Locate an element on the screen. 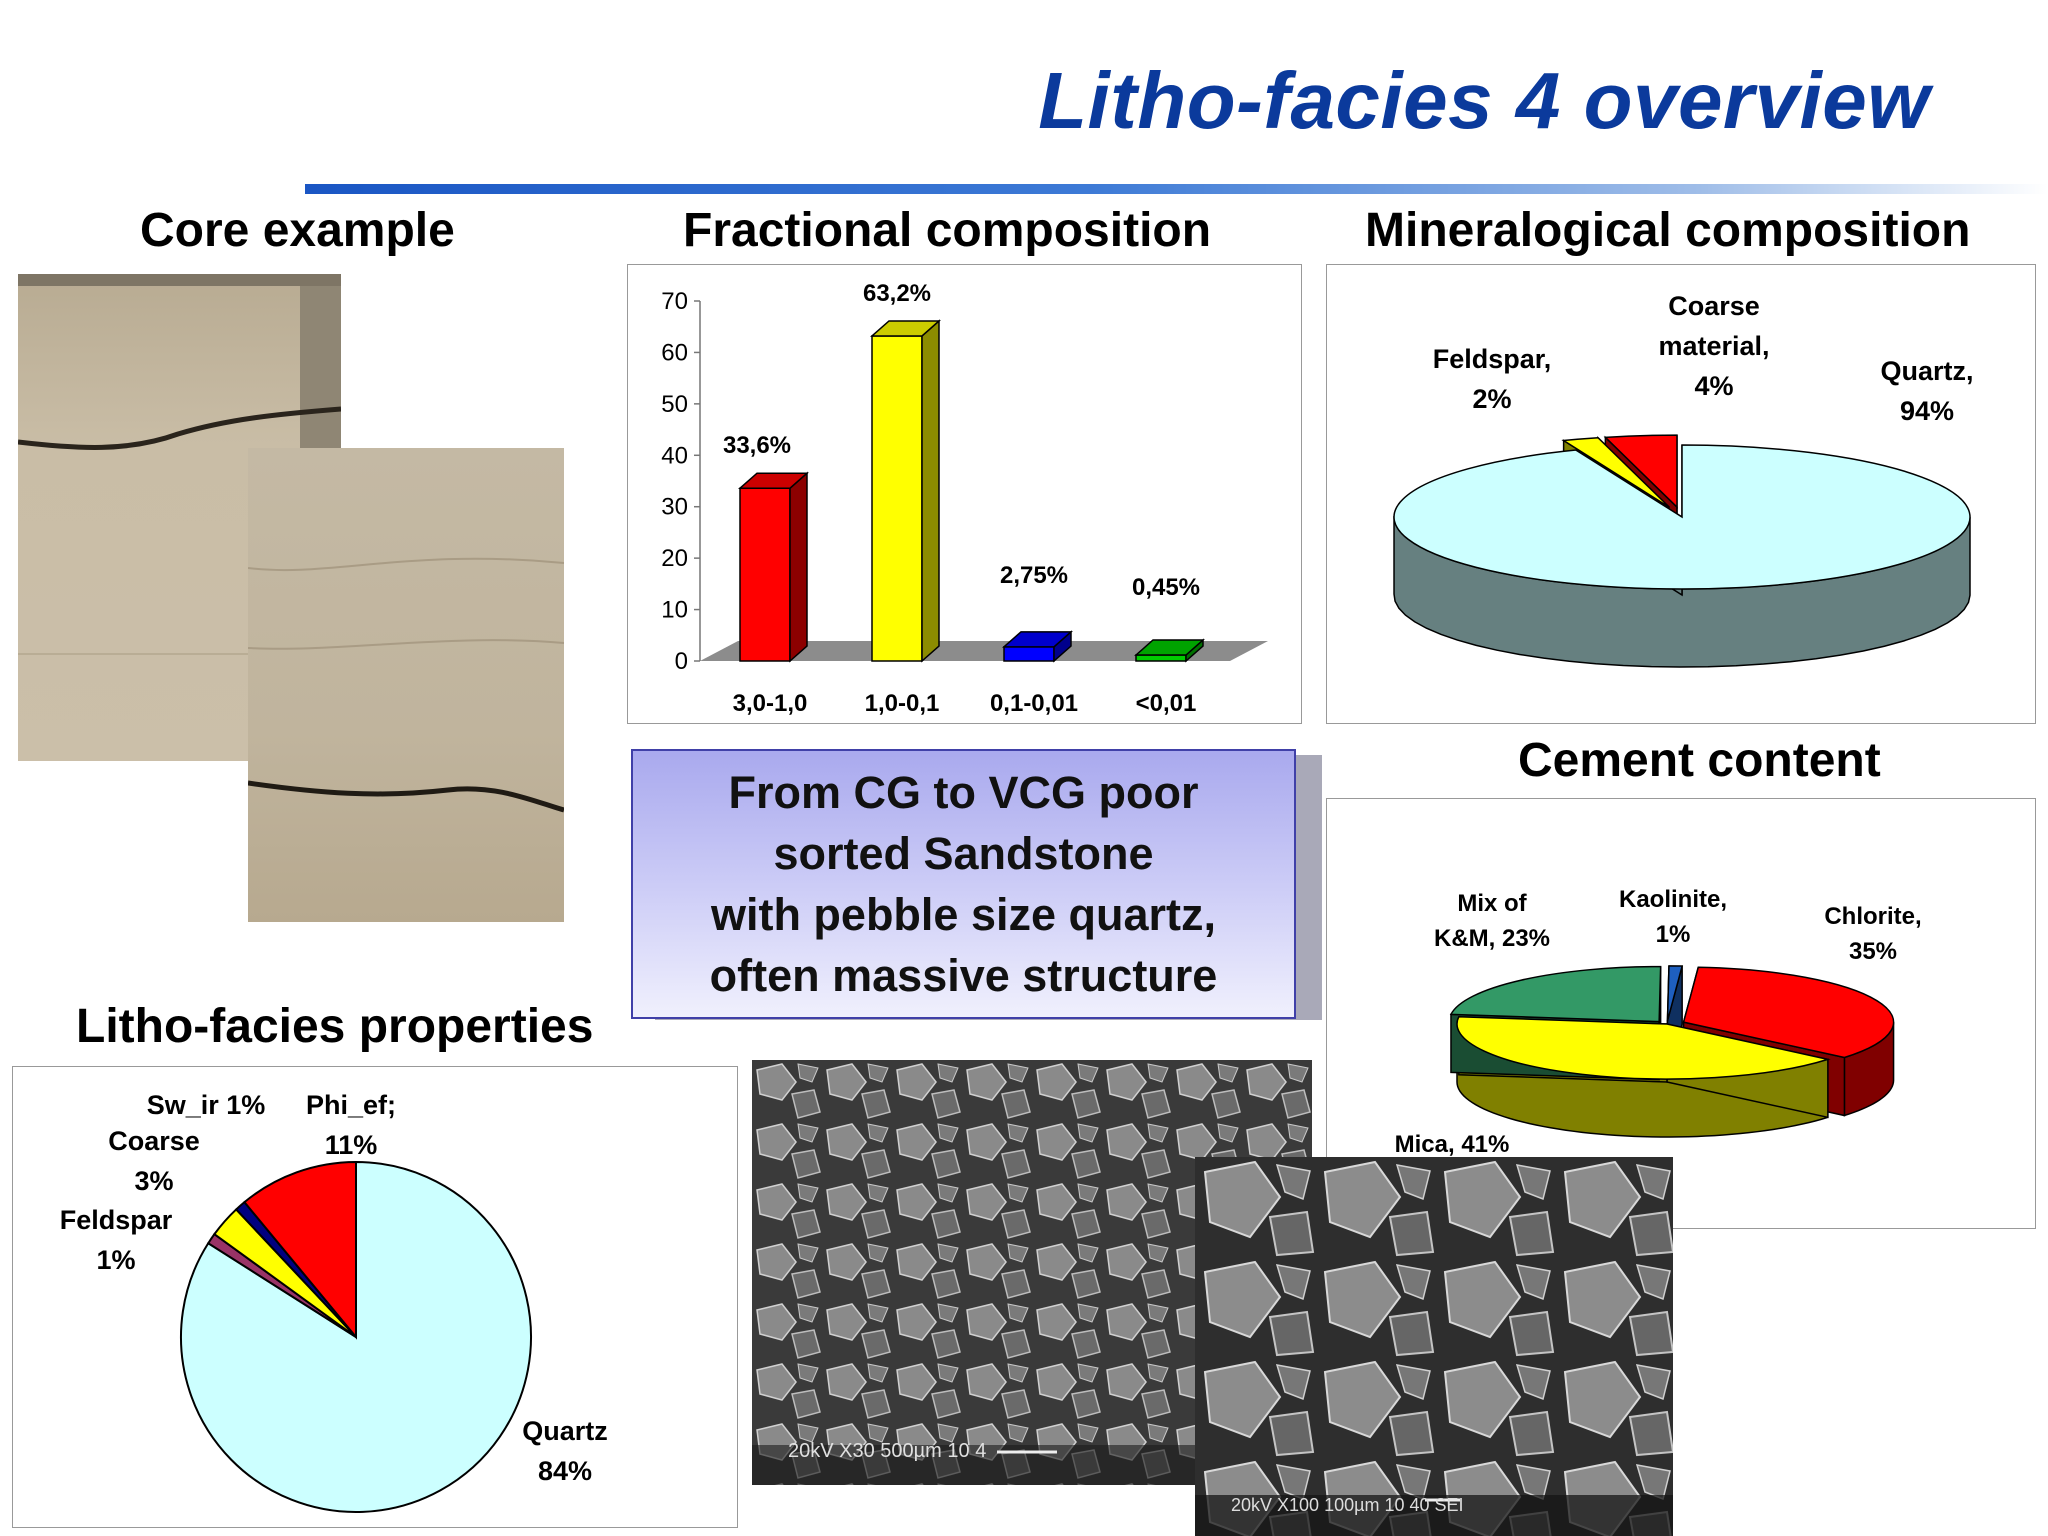  mineral-label-feldspar-line: 2% is located at coordinates (1491, 399).